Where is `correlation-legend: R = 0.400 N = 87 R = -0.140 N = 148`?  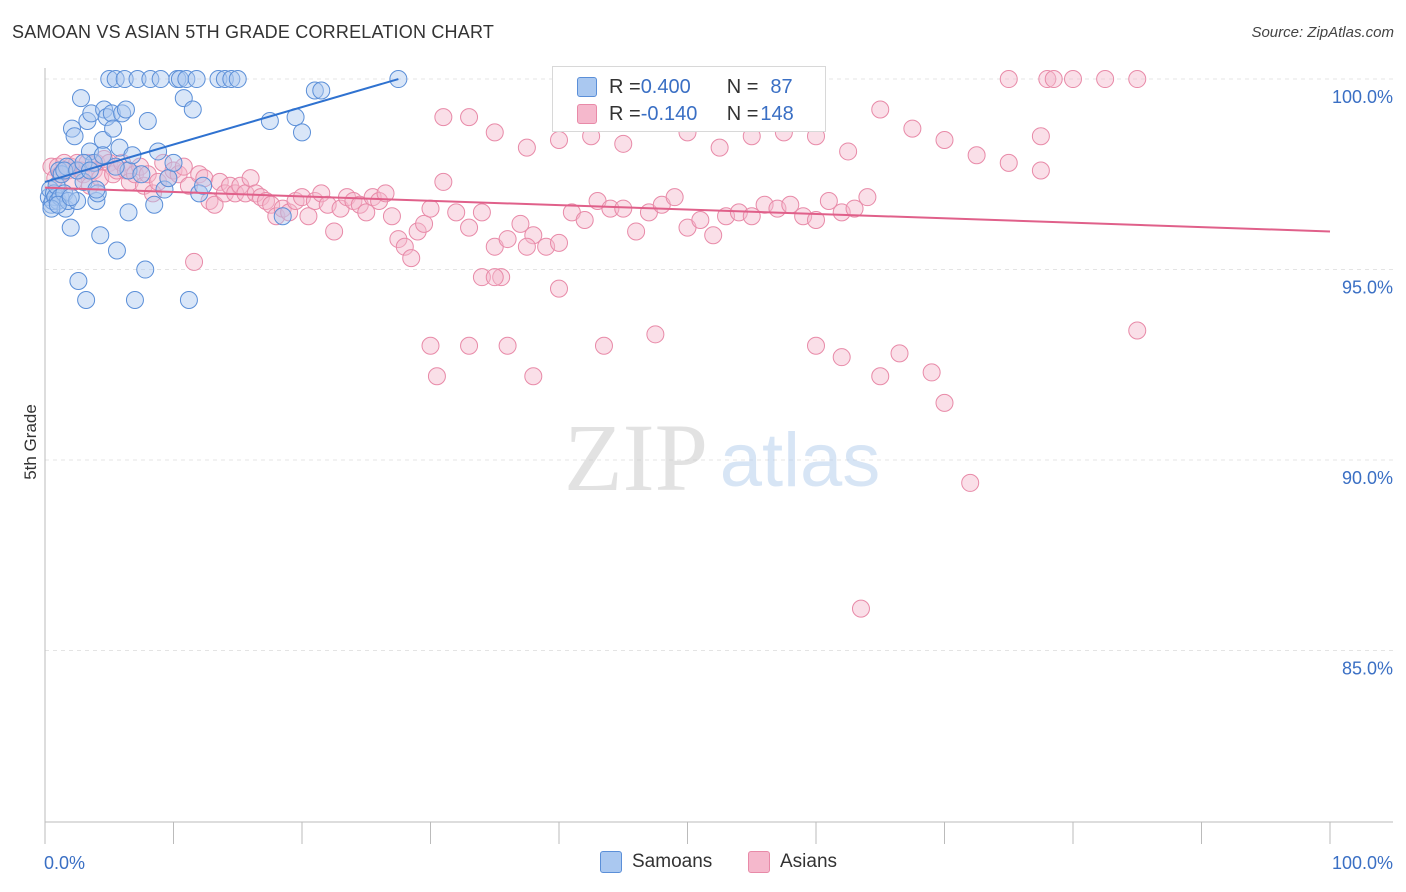 correlation-legend: R = 0.400 N = 87 R = -0.140 N = 148 is located at coordinates (689, 99).